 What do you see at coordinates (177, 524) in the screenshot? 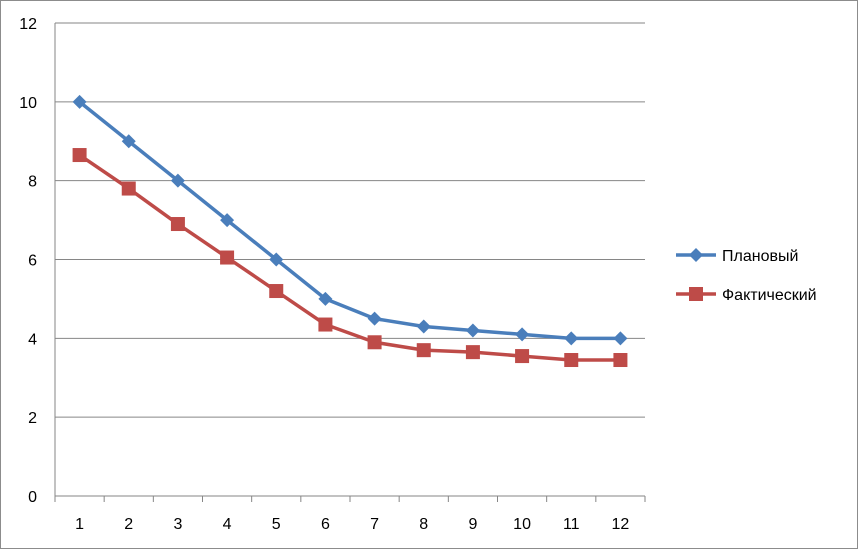
I see `x-tick-label: 3` at bounding box center [177, 524].